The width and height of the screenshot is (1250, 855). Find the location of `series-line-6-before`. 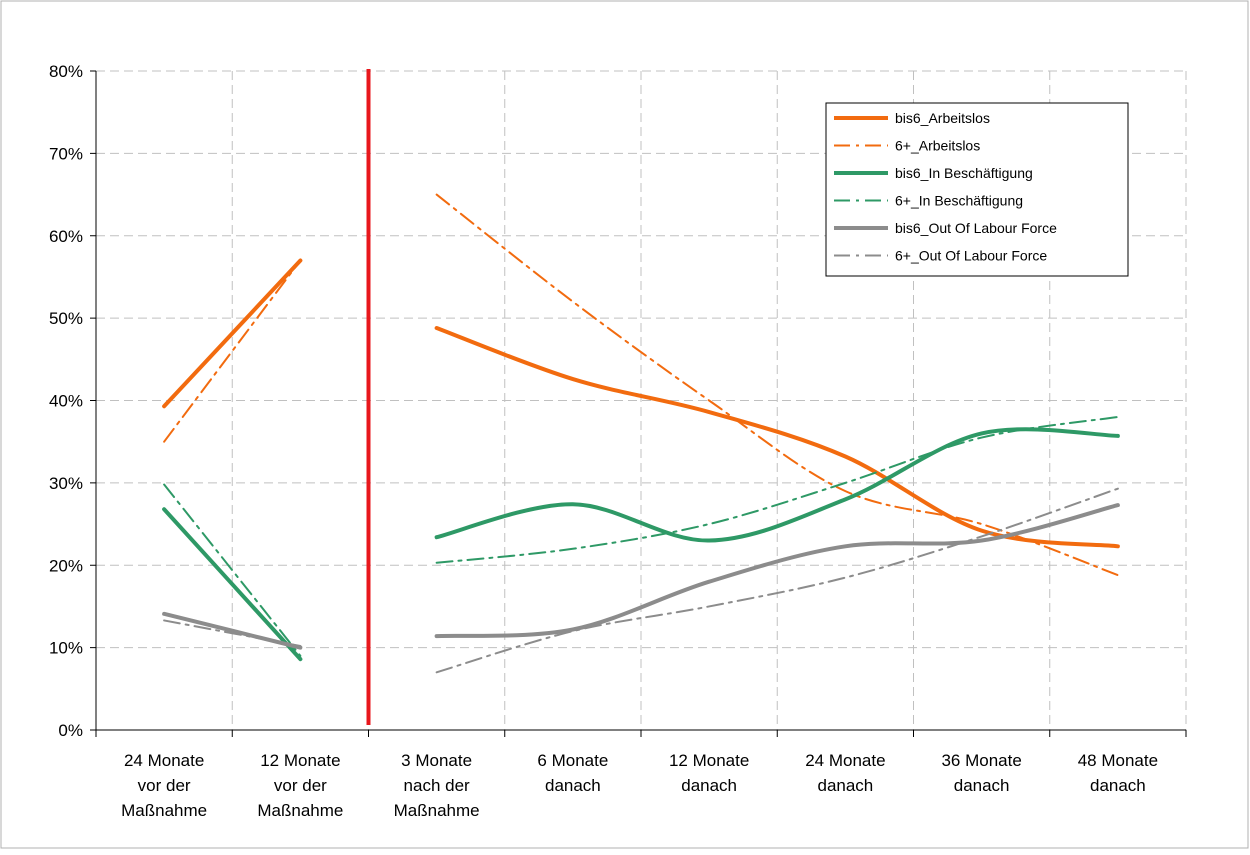

series-line-6-before is located at coordinates (232, 633).